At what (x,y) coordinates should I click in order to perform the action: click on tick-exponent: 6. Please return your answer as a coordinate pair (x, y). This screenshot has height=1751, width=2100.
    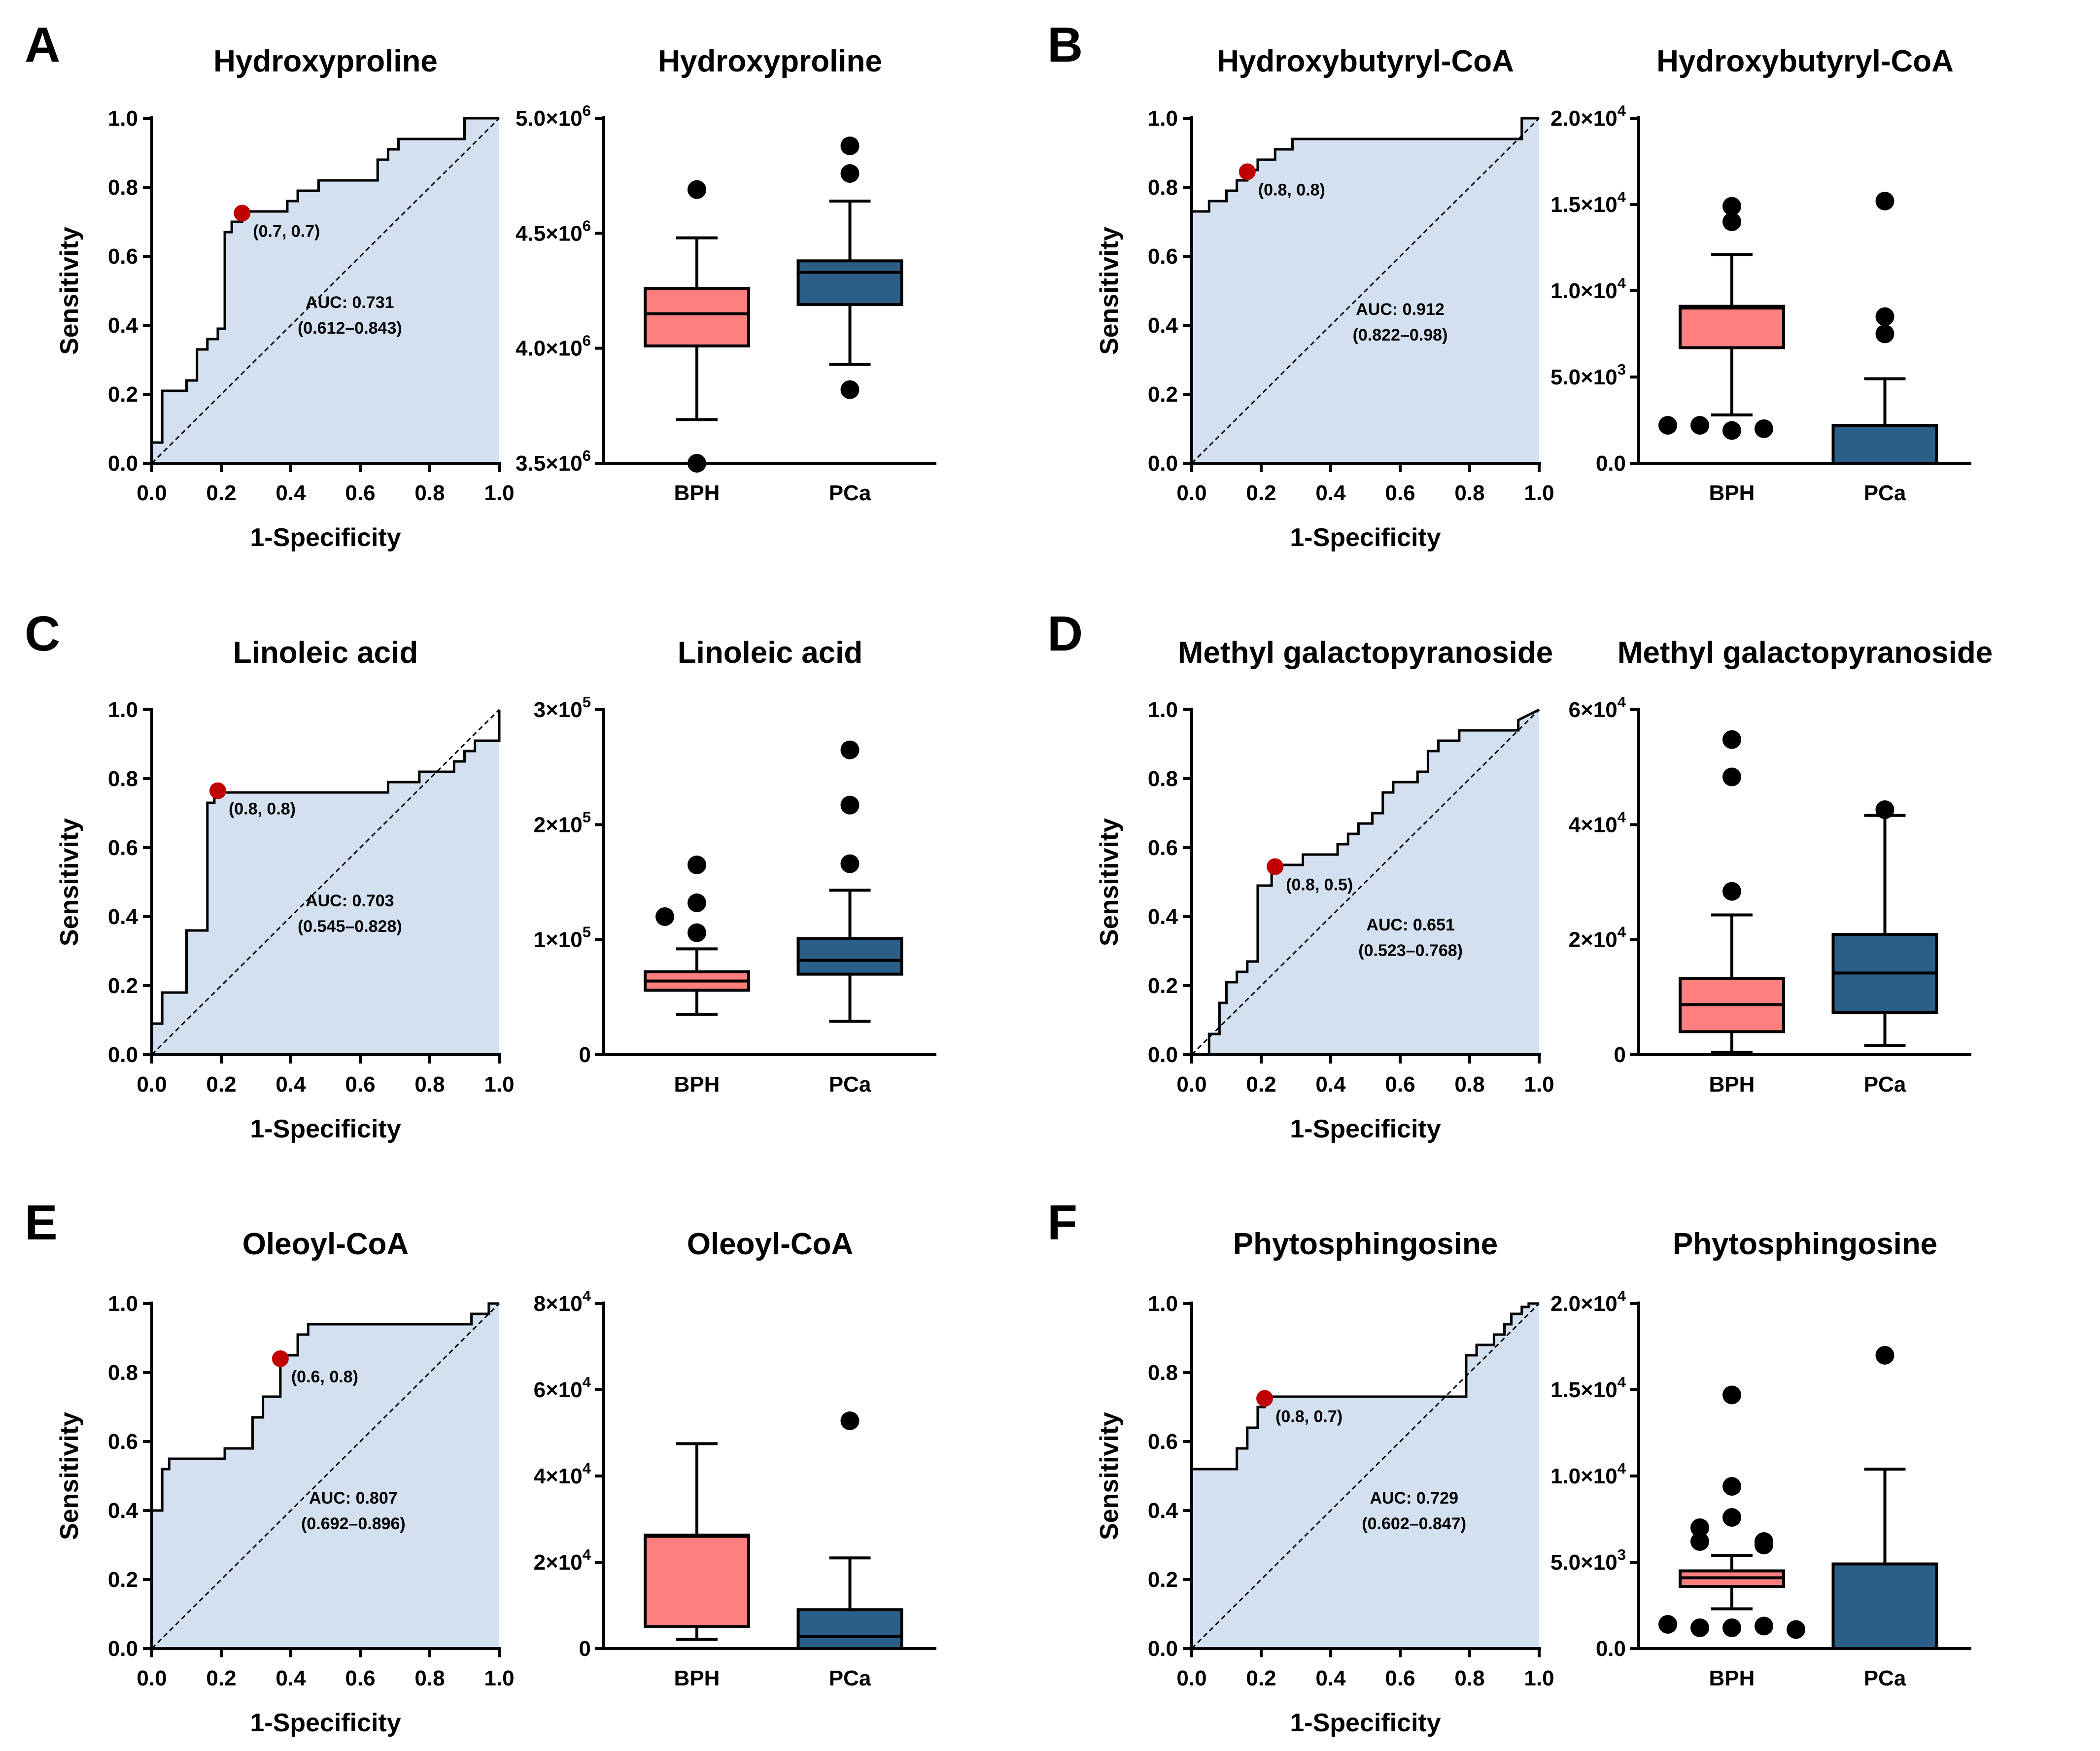
    Looking at the image, I should click on (587, 225).